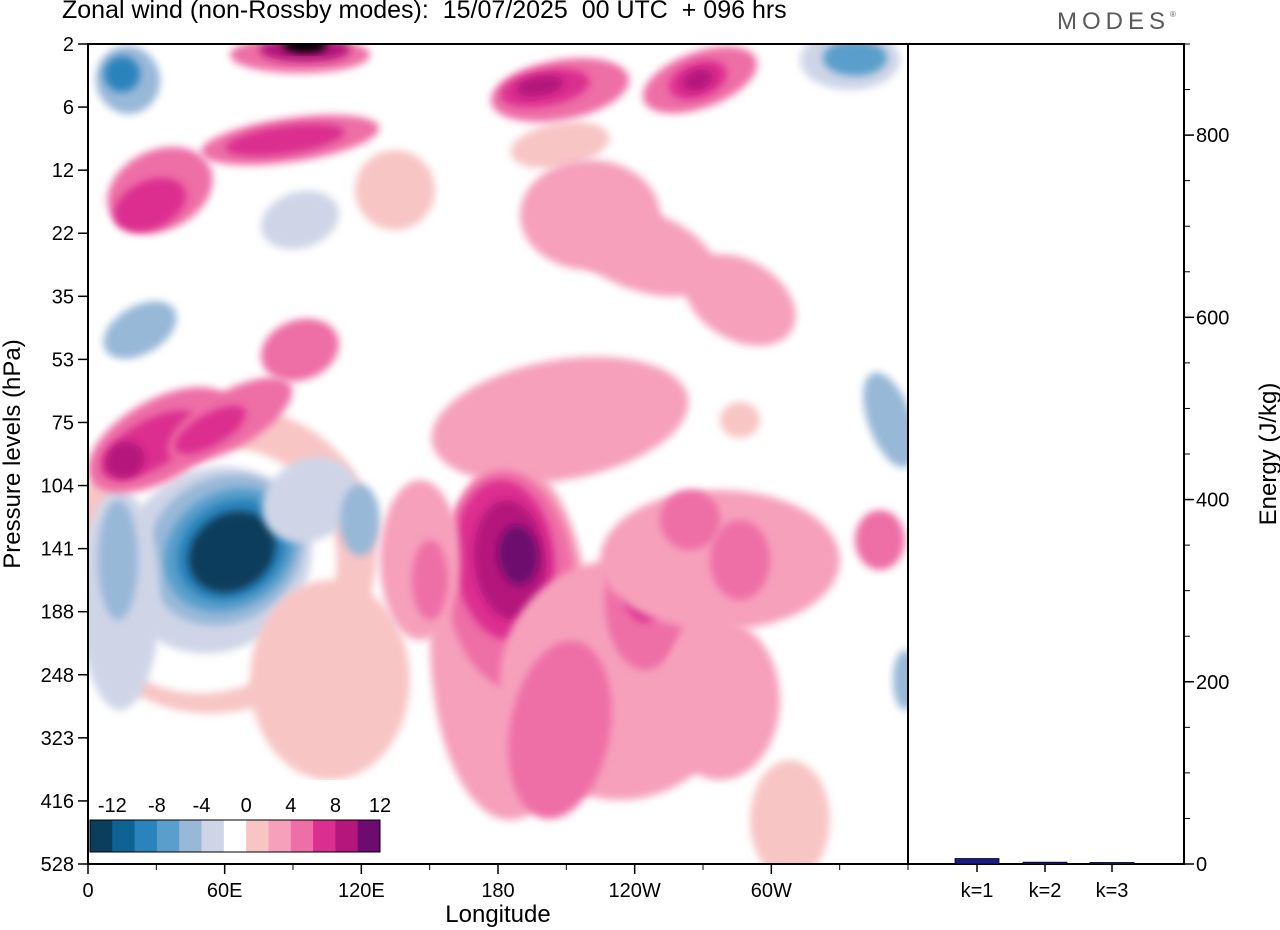  Describe the element at coordinates (246, 806) in the screenshot. I see `colorbar-label: 0` at that location.